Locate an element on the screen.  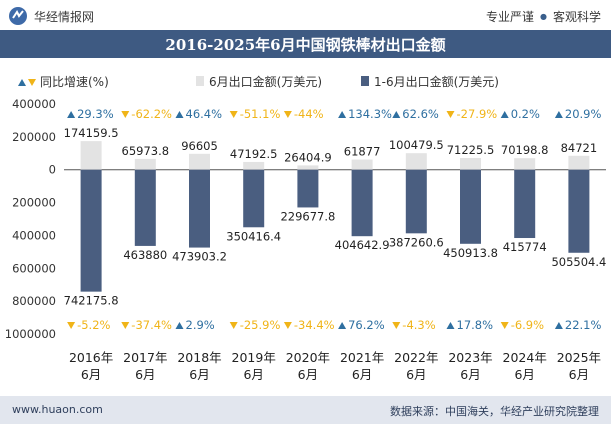
growth-monthly-label: 29.3% is located at coordinates (95, 114).